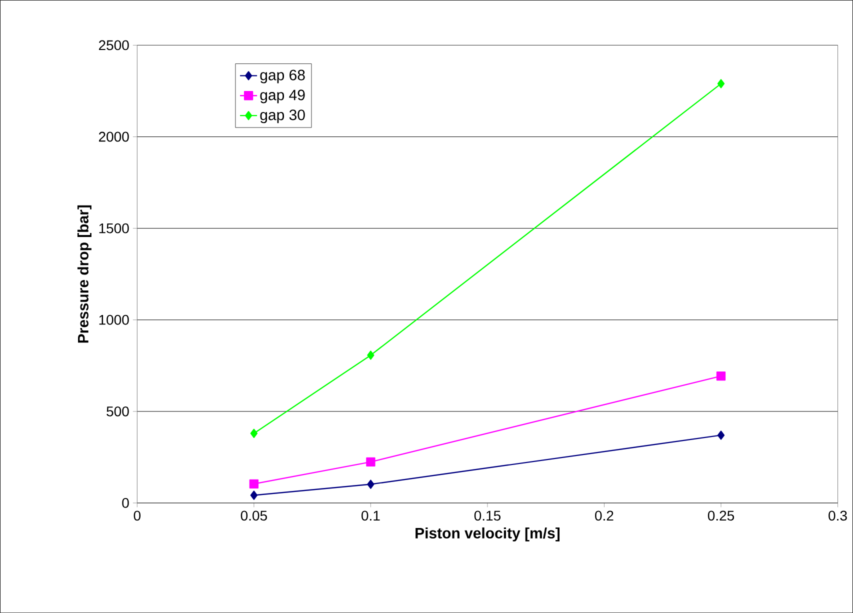  Describe the element at coordinates (837, 515) in the screenshot. I see `x-tick-label: 0.3` at that location.